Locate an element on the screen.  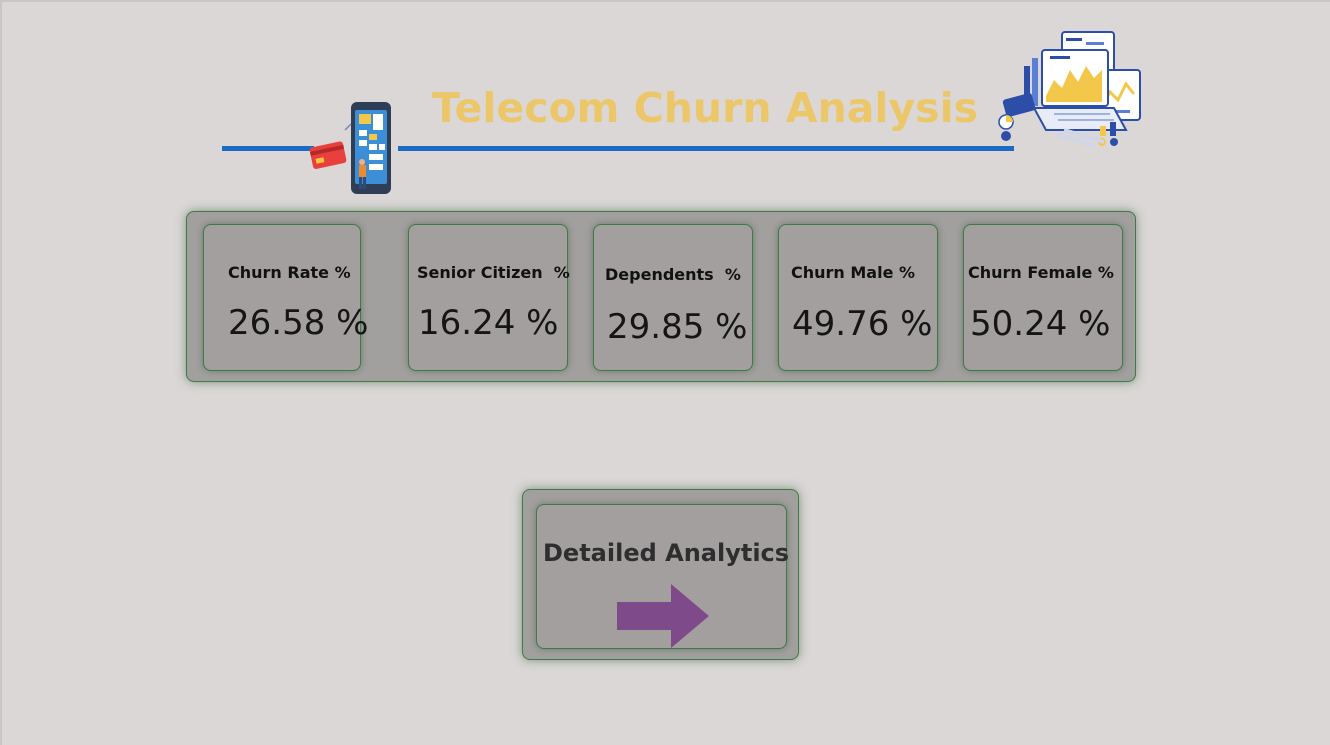
detailed-analytics-button: Detailed Analytics is located at coordinates (663, 576).